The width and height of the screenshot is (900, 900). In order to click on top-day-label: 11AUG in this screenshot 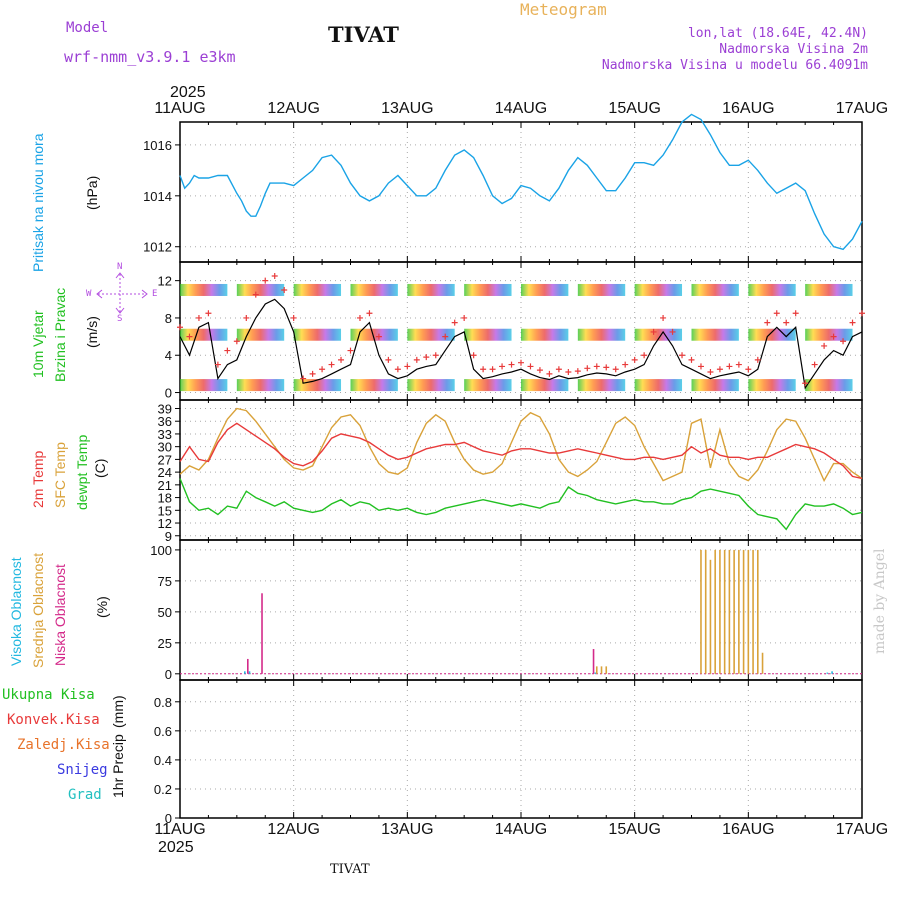, I will do `click(180, 108)`.